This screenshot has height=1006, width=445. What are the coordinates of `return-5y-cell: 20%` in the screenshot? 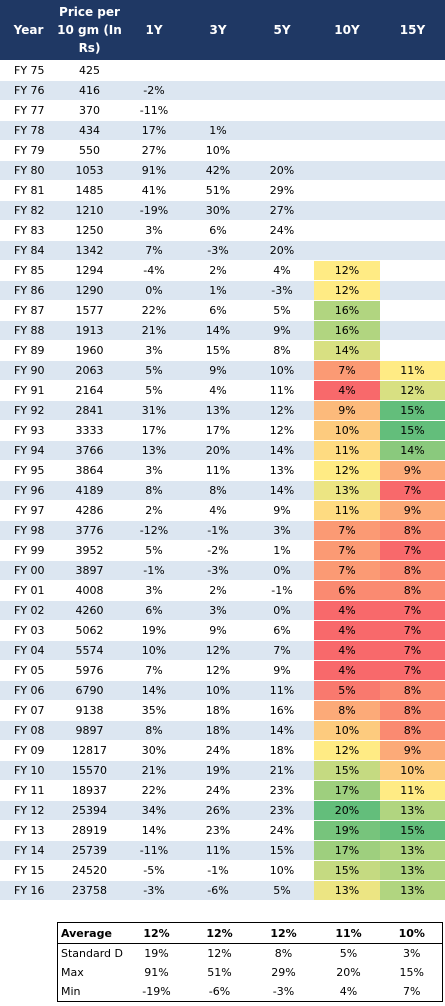 It's located at (282, 170).